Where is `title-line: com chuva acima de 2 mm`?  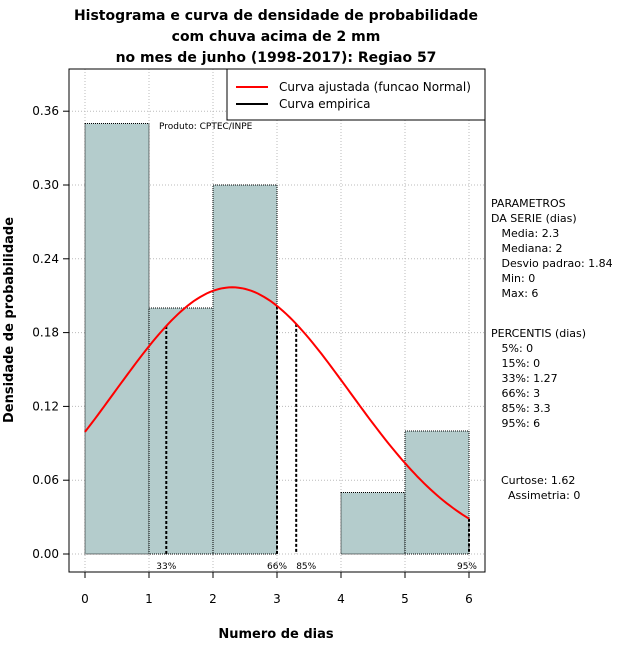
title-line: com chuva acima de 2 mm is located at coordinates (276, 37).